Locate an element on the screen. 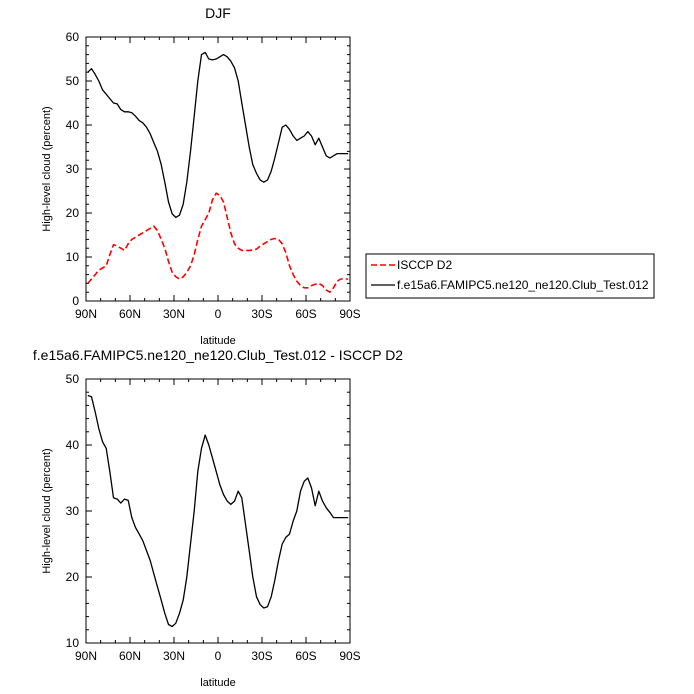 The height and width of the screenshot is (694, 694). legend-label-isccp: ISCCP D2 is located at coordinates (424, 265).